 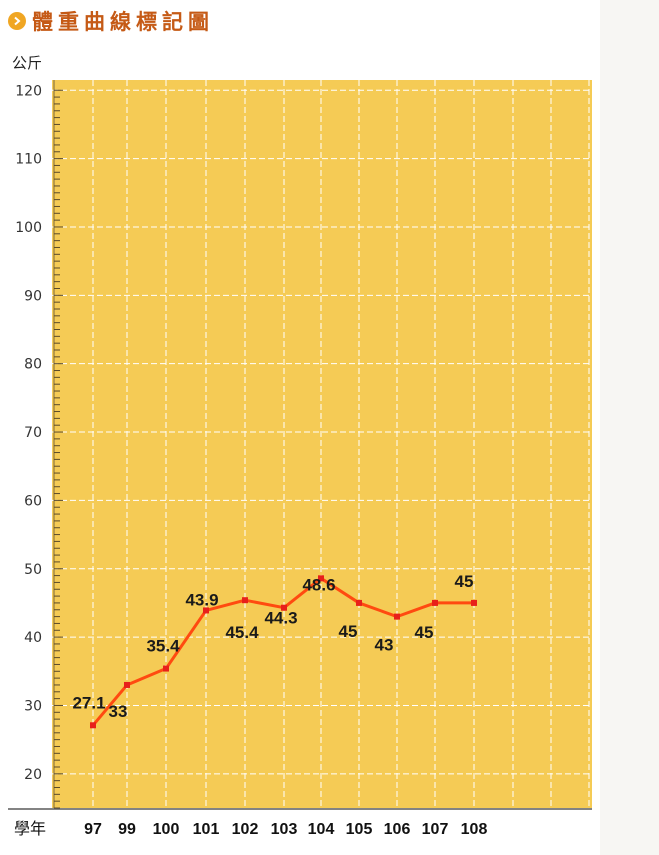 What do you see at coordinates (321, 829) in the screenshot?
I see `x-tick-label: 104` at bounding box center [321, 829].